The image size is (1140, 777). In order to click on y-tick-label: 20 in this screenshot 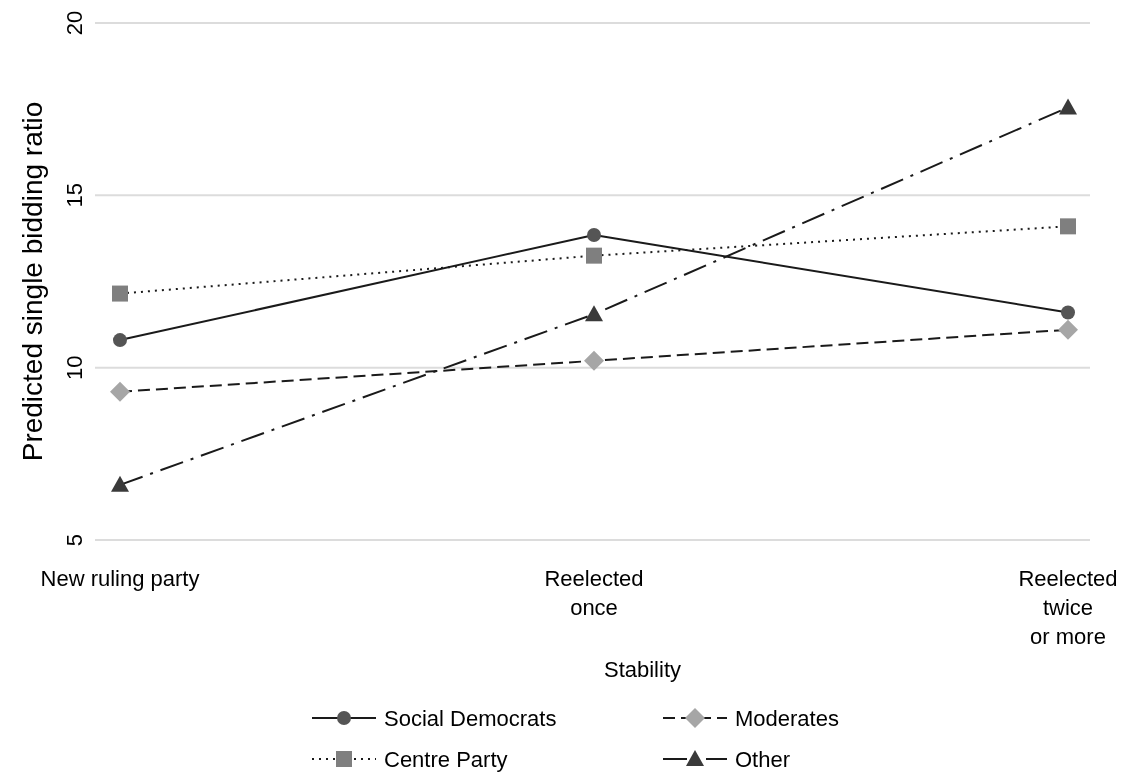, I will do `click(74, 23)`.